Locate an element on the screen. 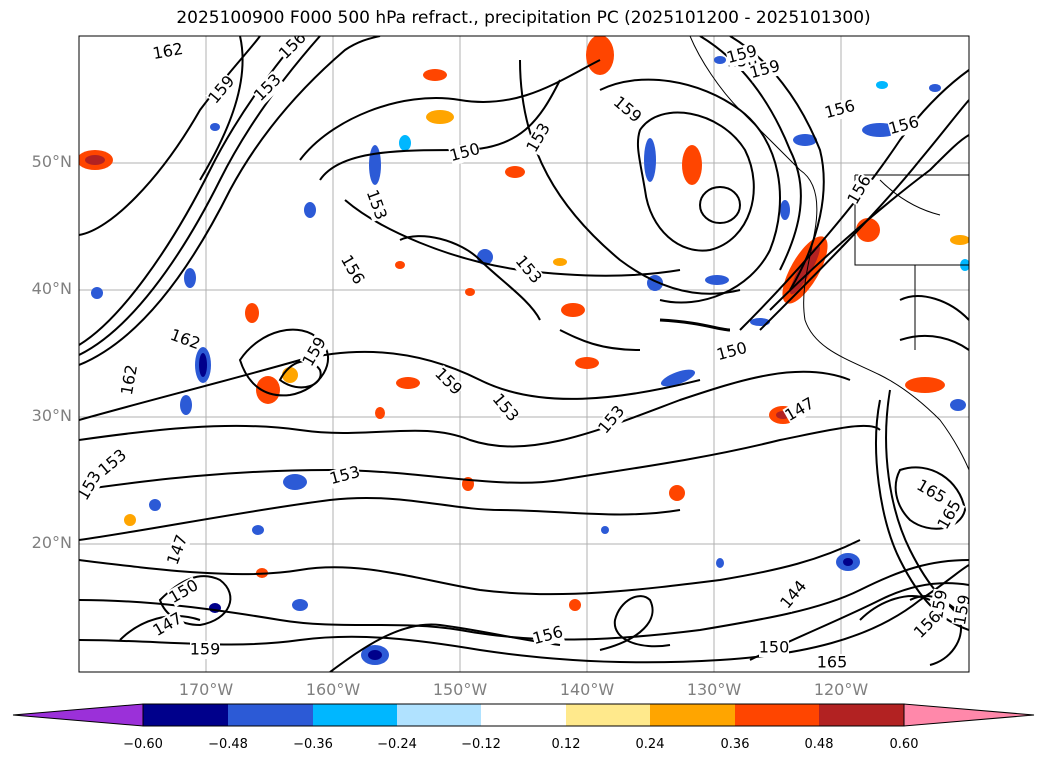 The width and height of the screenshot is (1047, 765). lon-label-150w: 150°W is located at coordinates (460, 689).